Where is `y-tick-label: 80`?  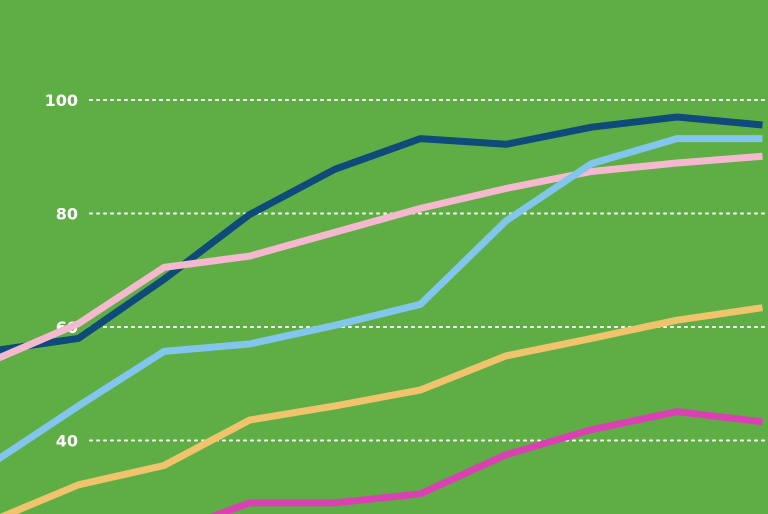
y-tick-label: 80 is located at coordinates (67, 214).